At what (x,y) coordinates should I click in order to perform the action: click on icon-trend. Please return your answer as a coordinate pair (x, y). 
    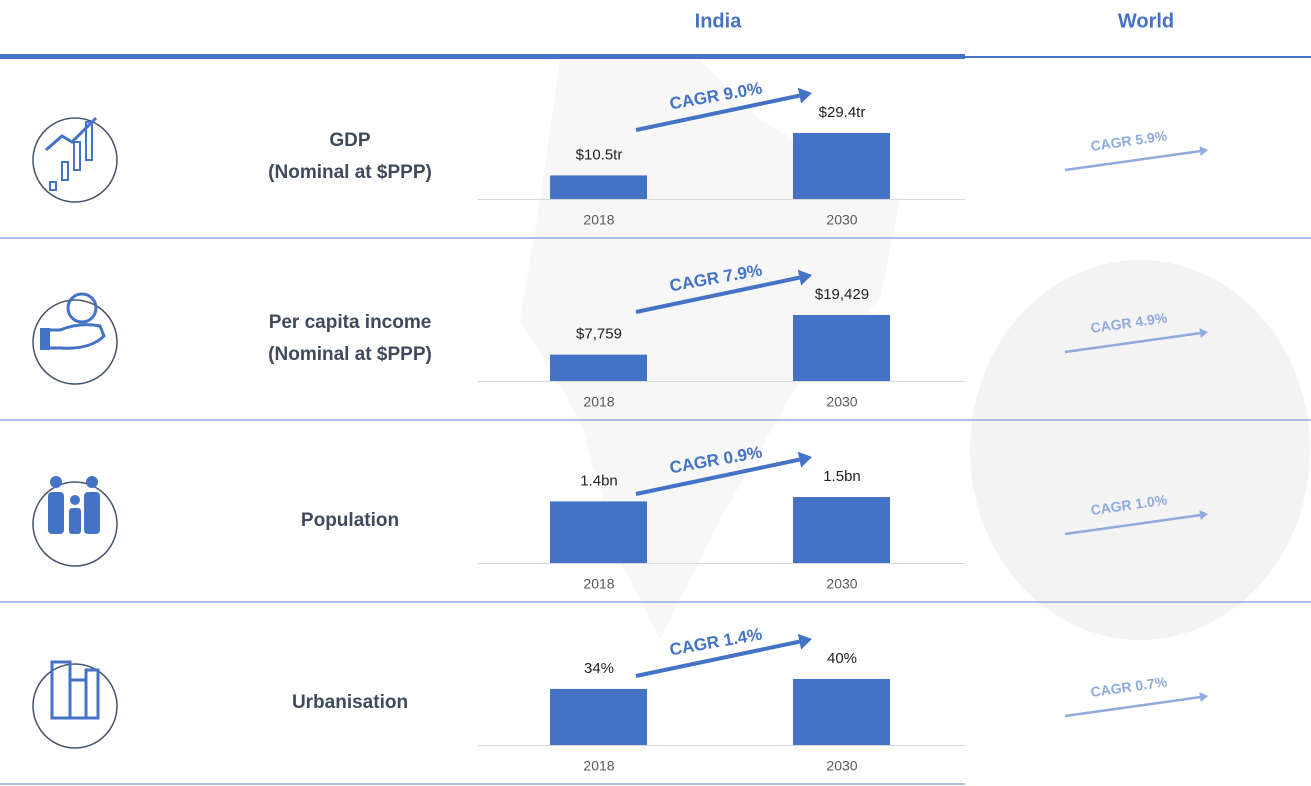
    Looking at the image, I should click on (71, 134).